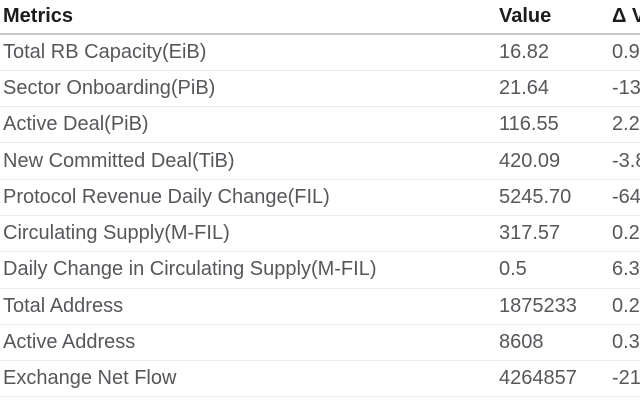  I want to click on metric-value-cell: 21.64, so click(553, 89).